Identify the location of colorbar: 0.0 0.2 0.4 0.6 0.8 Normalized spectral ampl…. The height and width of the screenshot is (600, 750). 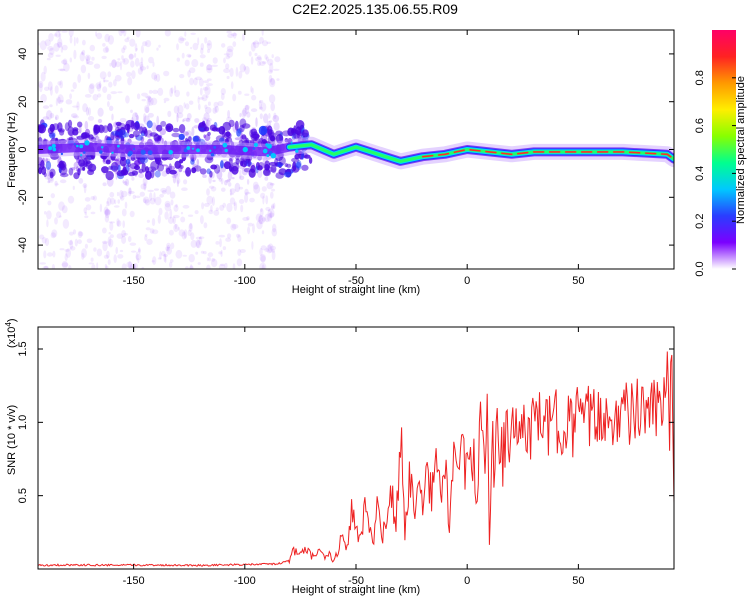
(720, 153).